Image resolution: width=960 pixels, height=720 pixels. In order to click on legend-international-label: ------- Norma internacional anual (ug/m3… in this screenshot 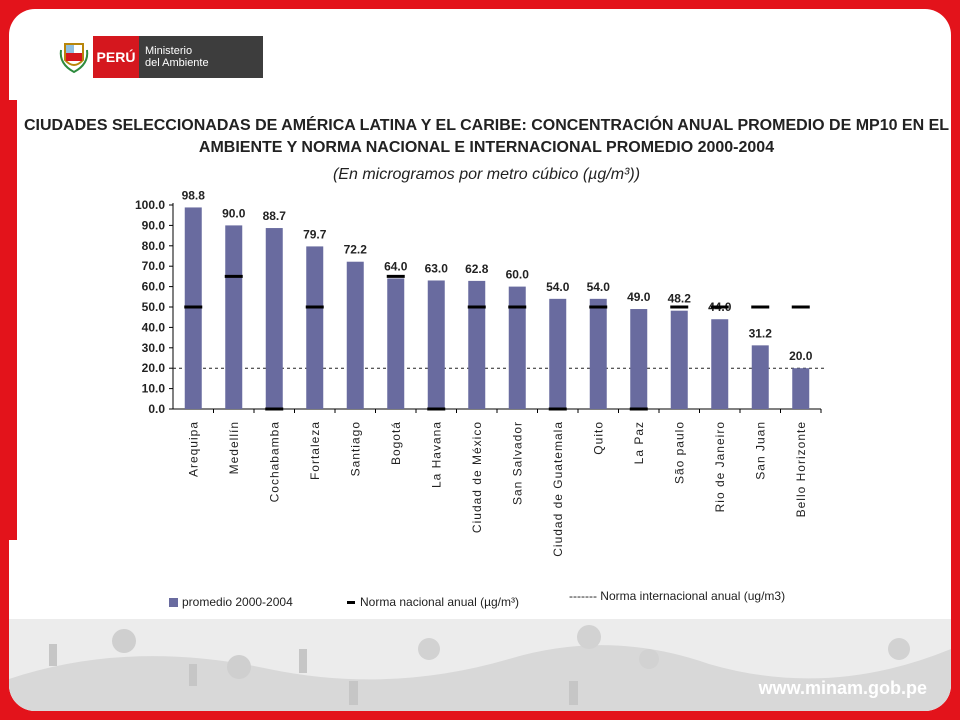, I will do `click(677, 596)`.